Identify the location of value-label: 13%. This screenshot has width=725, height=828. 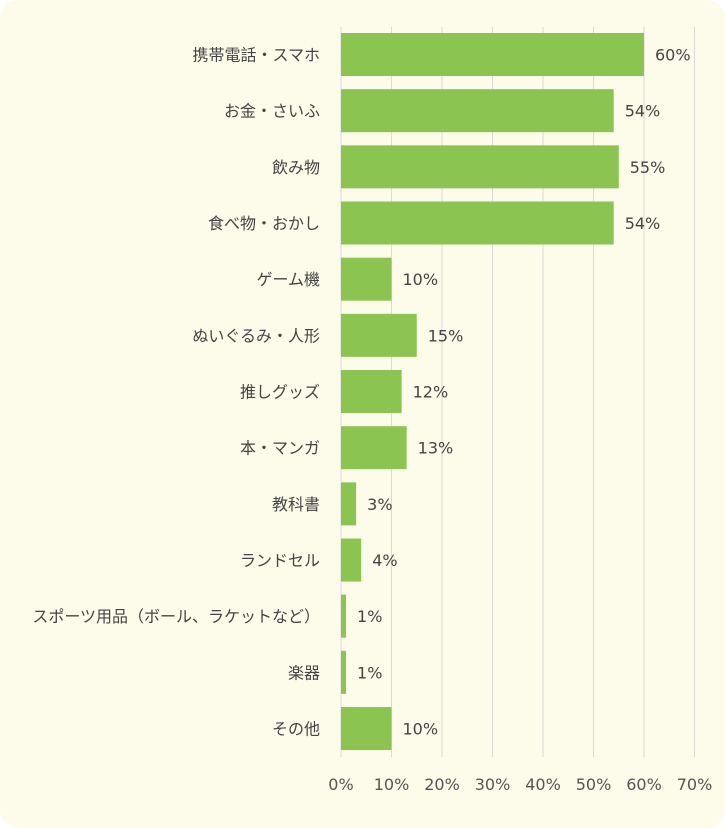
(436, 448).